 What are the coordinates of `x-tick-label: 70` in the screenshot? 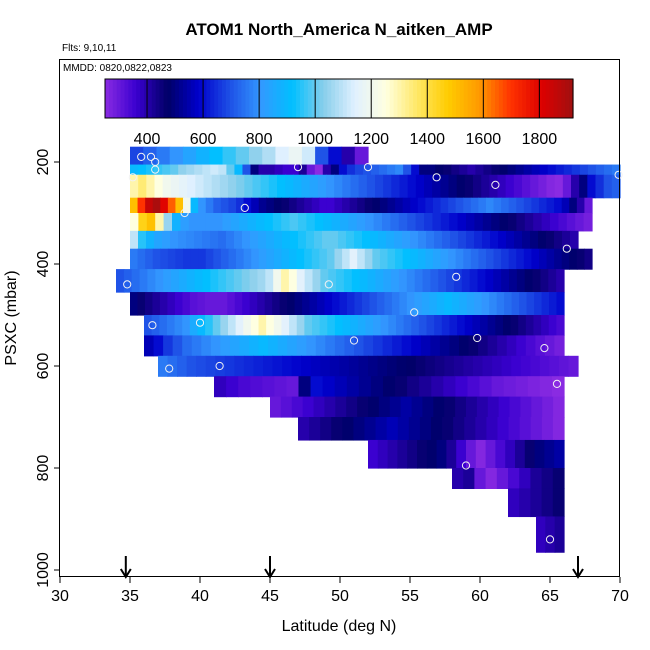 It's located at (620, 596).